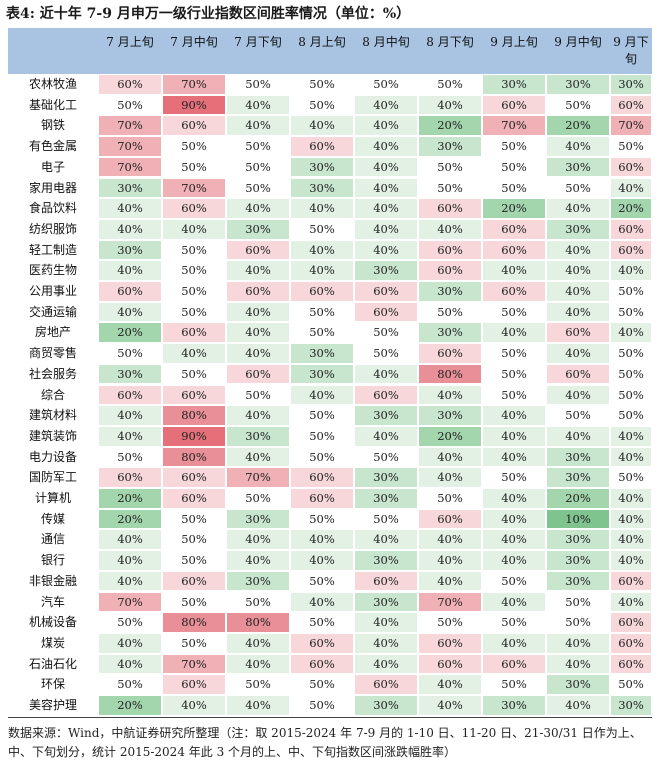  I want to click on industry-label: 建筑材料, so click(52, 415).